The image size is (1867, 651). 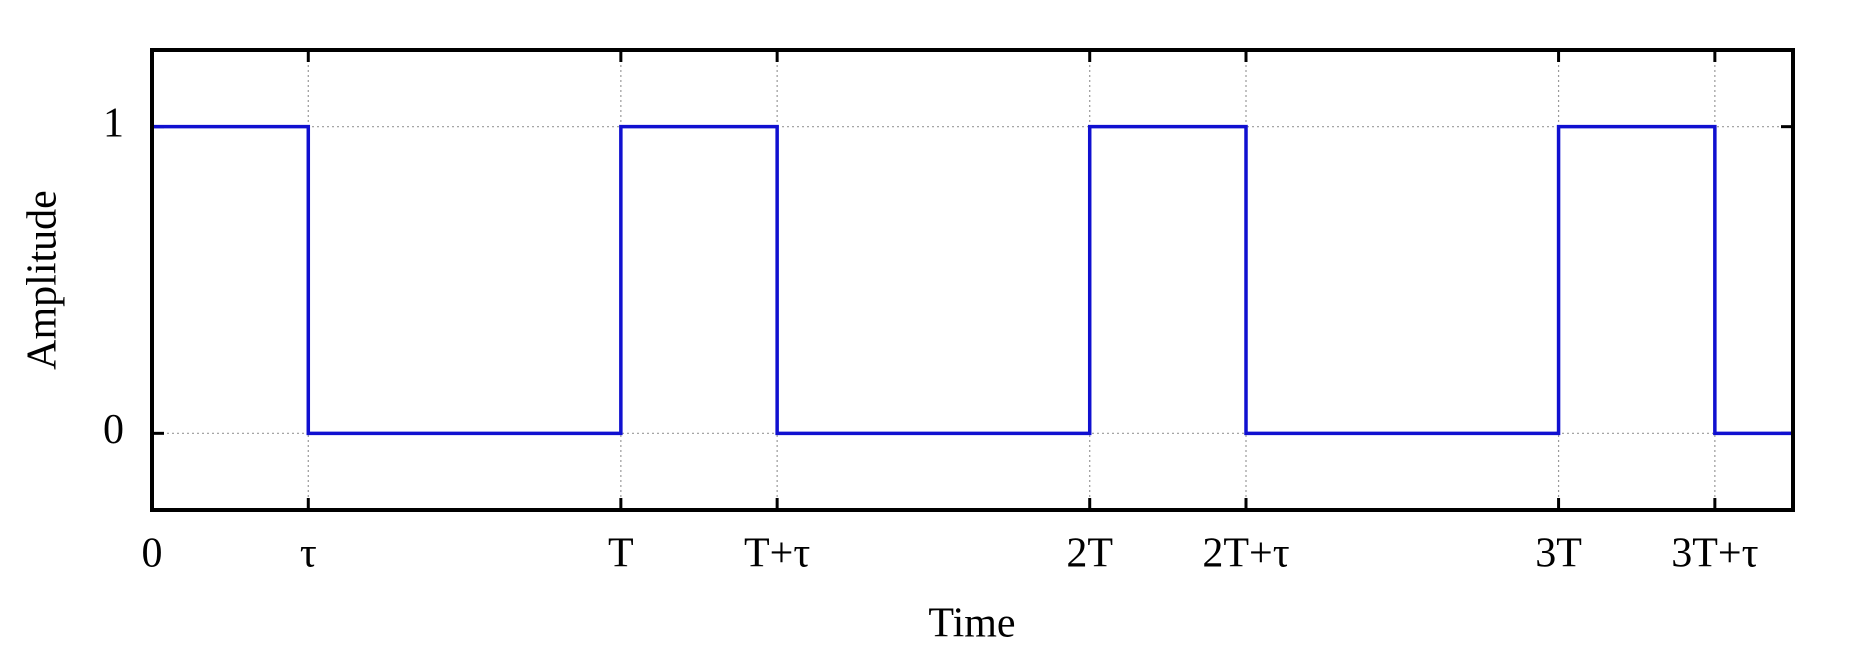 What do you see at coordinates (1714, 554) in the screenshot?
I see `x-tick-label: 3T+τ` at bounding box center [1714, 554].